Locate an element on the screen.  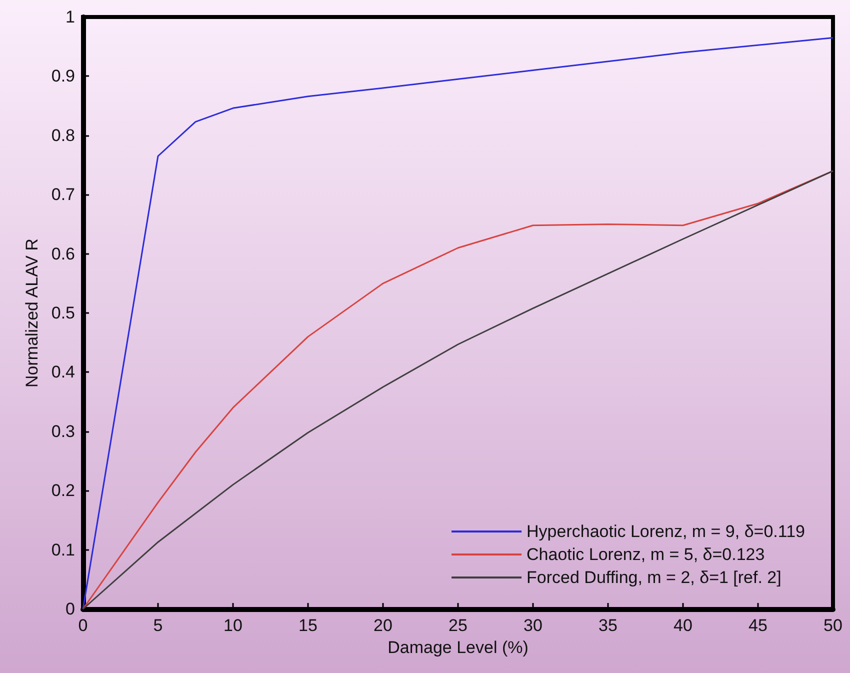
x-tick-label: 50 is located at coordinates (833, 625).